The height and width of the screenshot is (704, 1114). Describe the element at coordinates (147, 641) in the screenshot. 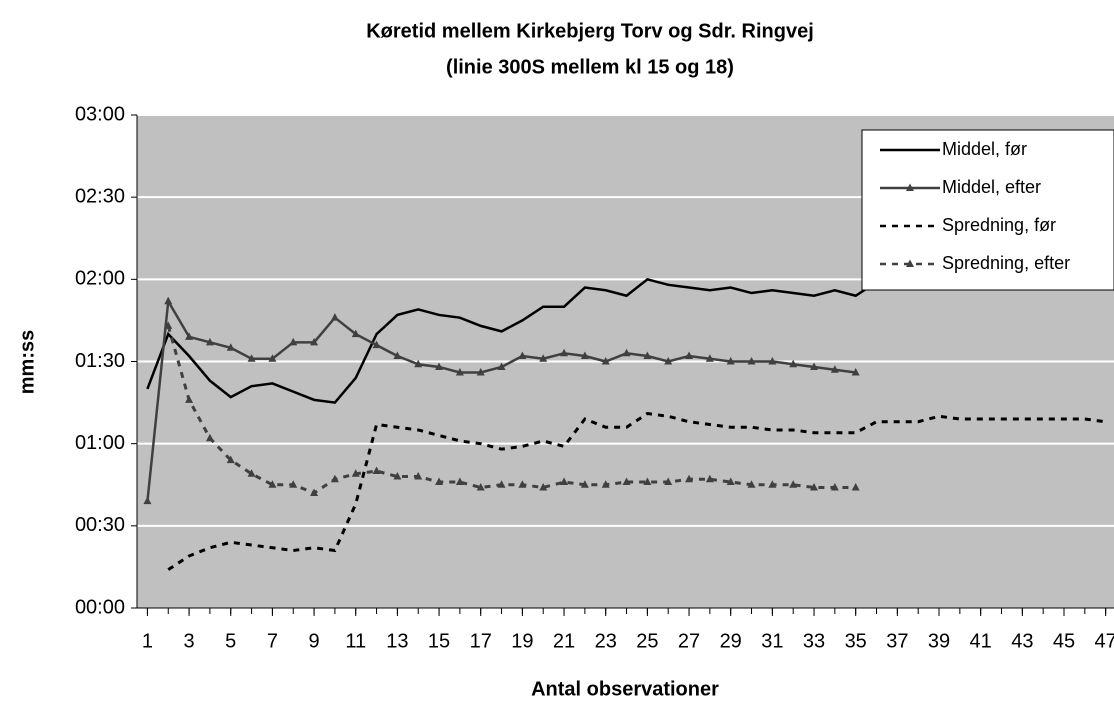

I see `x-tick-label: 1` at that location.